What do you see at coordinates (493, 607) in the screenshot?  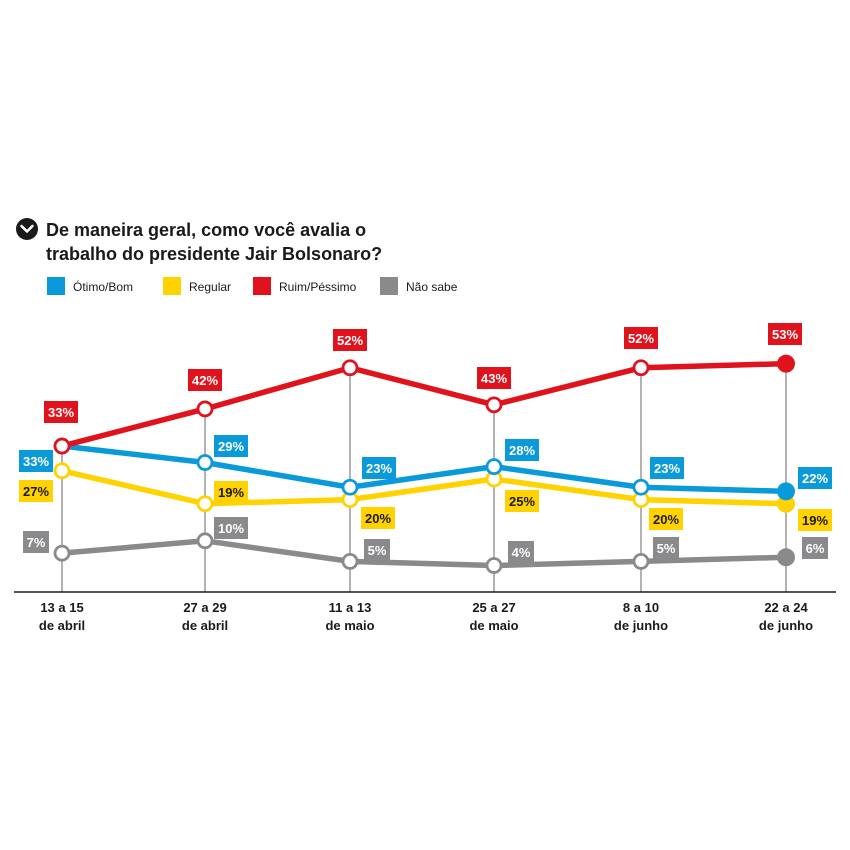 I see `x-tick-label: 25 a 27` at bounding box center [493, 607].